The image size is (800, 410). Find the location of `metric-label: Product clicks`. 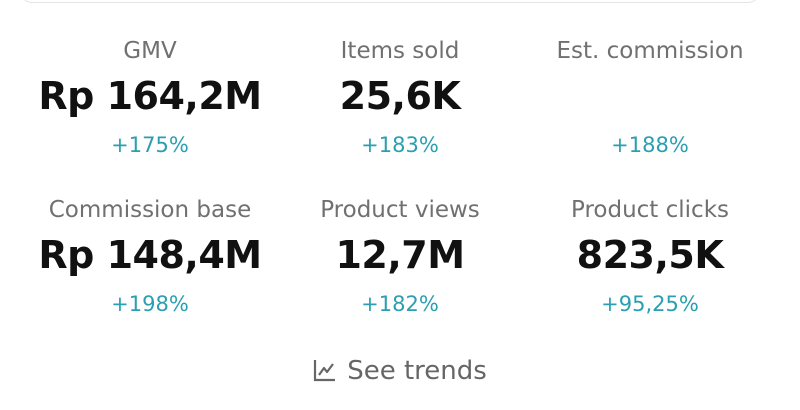

metric-label: Product clicks is located at coordinates (649, 210).